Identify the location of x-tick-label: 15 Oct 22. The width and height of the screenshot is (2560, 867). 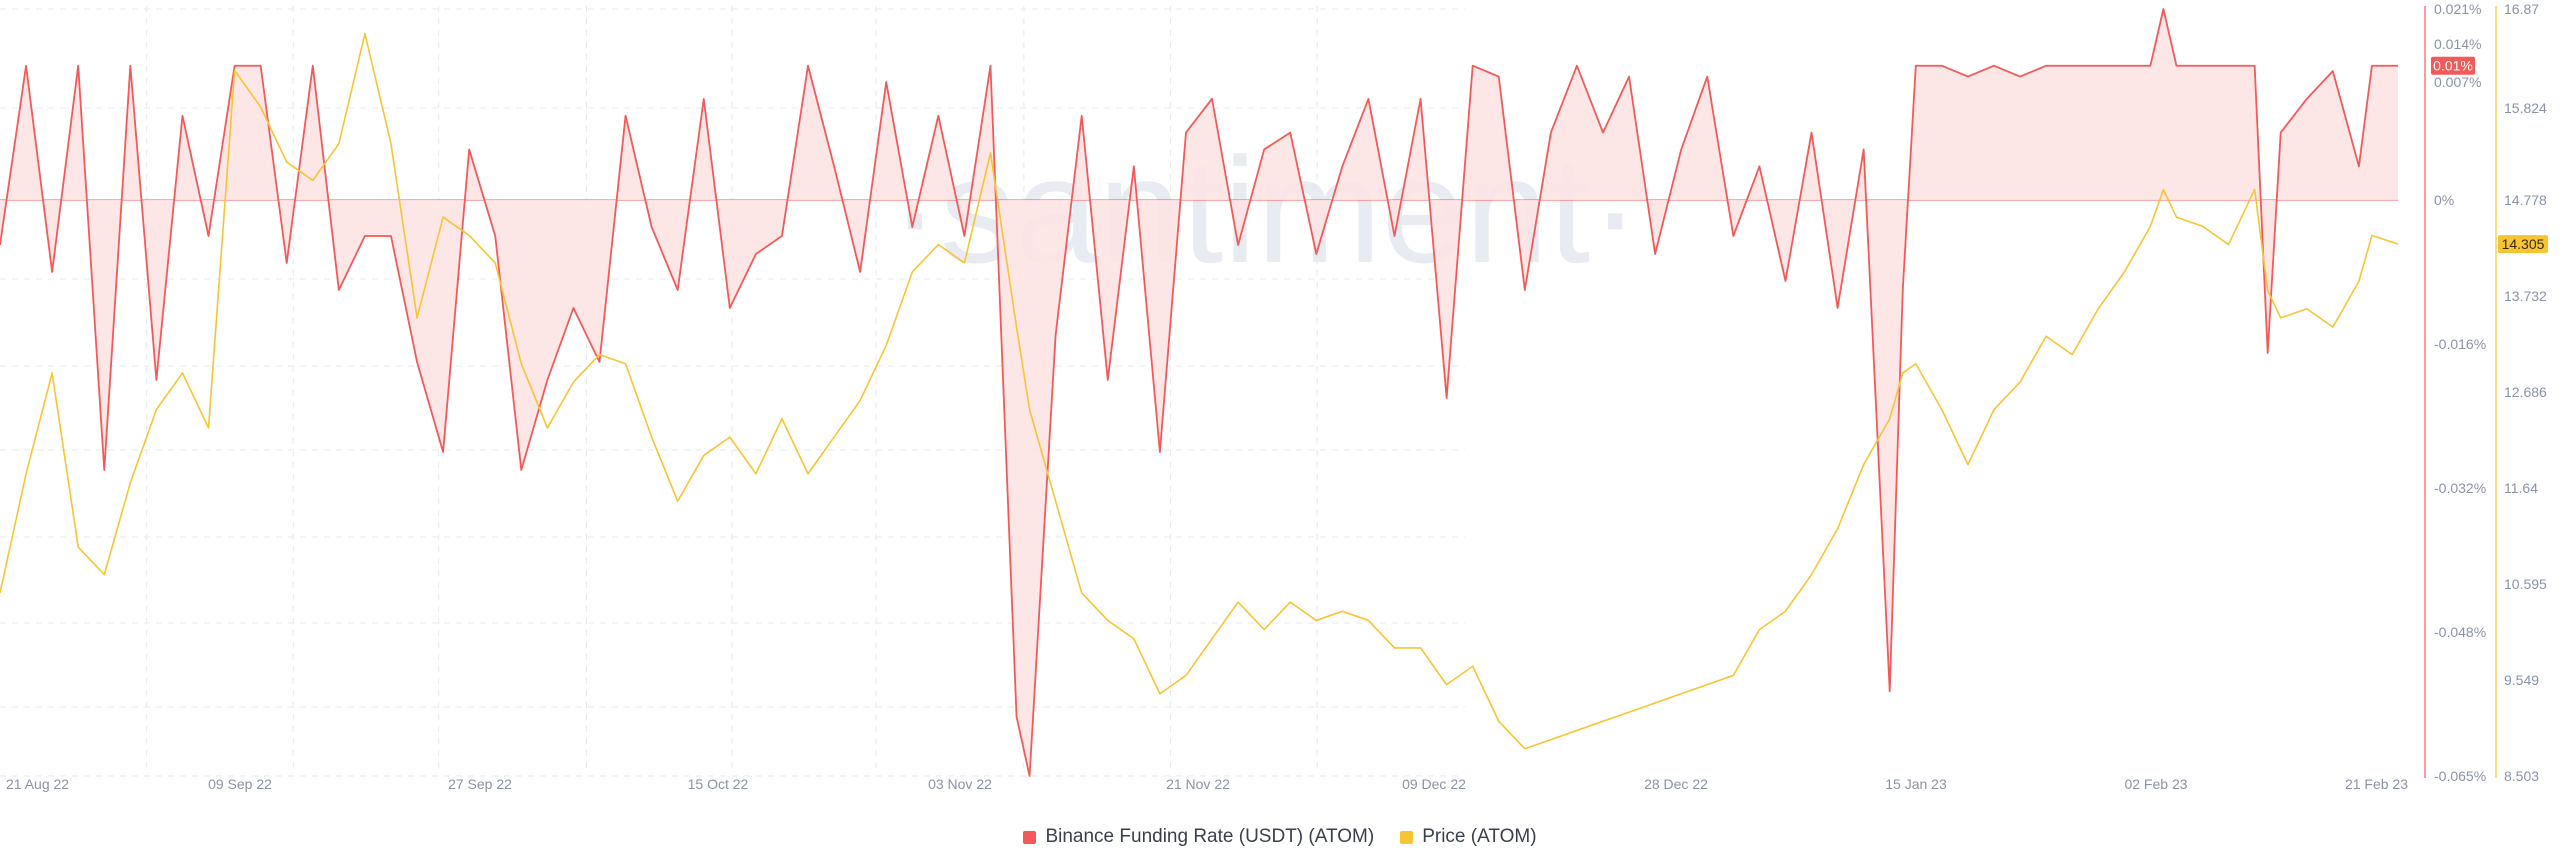
(718, 784).